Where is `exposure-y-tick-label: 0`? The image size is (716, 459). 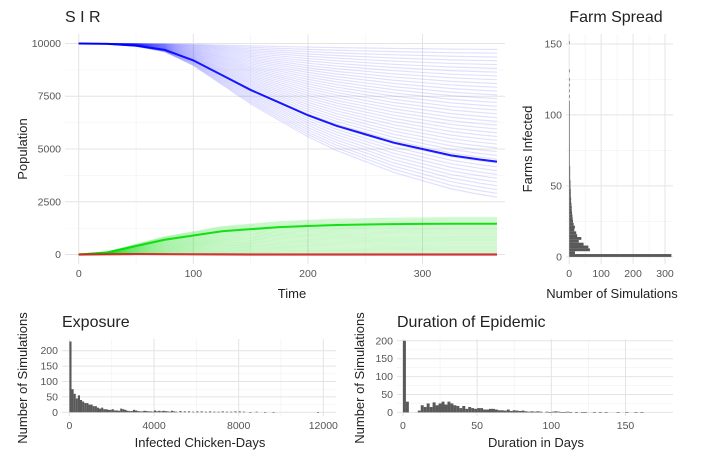
exposure-y-tick-label: 0 is located at coordinates (55, 413).